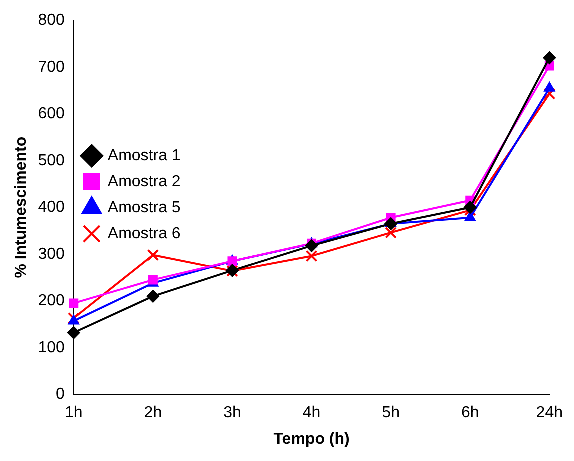 Image resolution: width=574 pixels, height=461 pixels. I want to click on y-tick-label: 200, so click(51, 301).